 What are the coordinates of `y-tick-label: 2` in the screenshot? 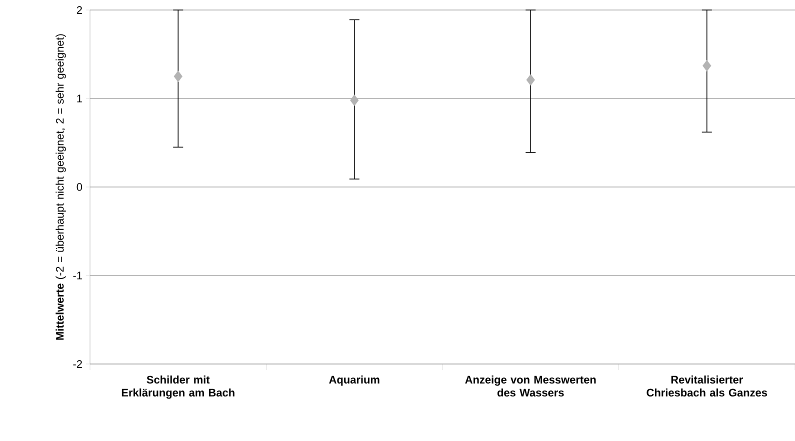 It's located at (79, 10).